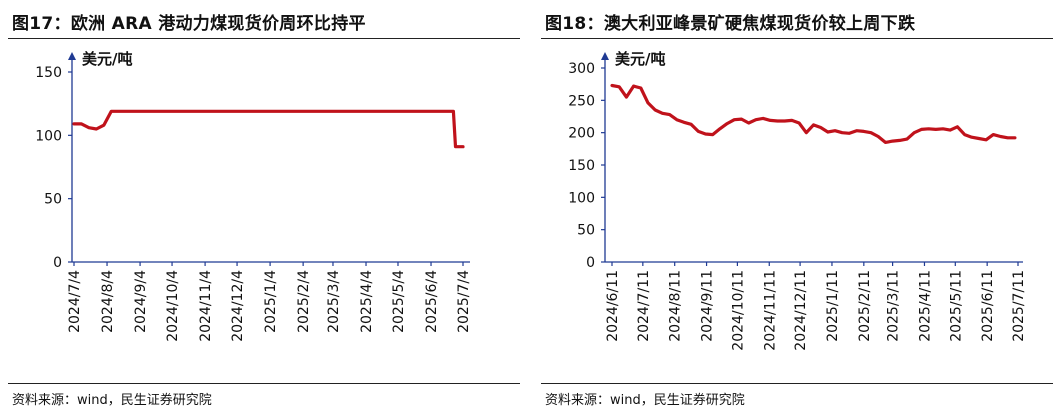 The width and height of the screenshot is (1053, 412). What do you see at coordinates (738, 310) in the screenshot?
I see `x-tick-label: 2024/10/11` at bounding box center [738, 310].